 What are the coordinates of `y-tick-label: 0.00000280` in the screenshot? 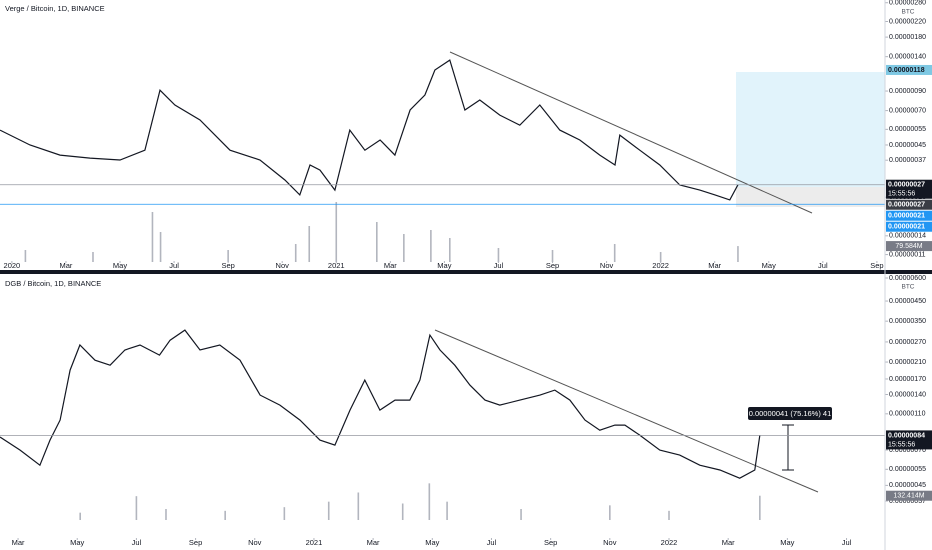 It's located at (907, 3).